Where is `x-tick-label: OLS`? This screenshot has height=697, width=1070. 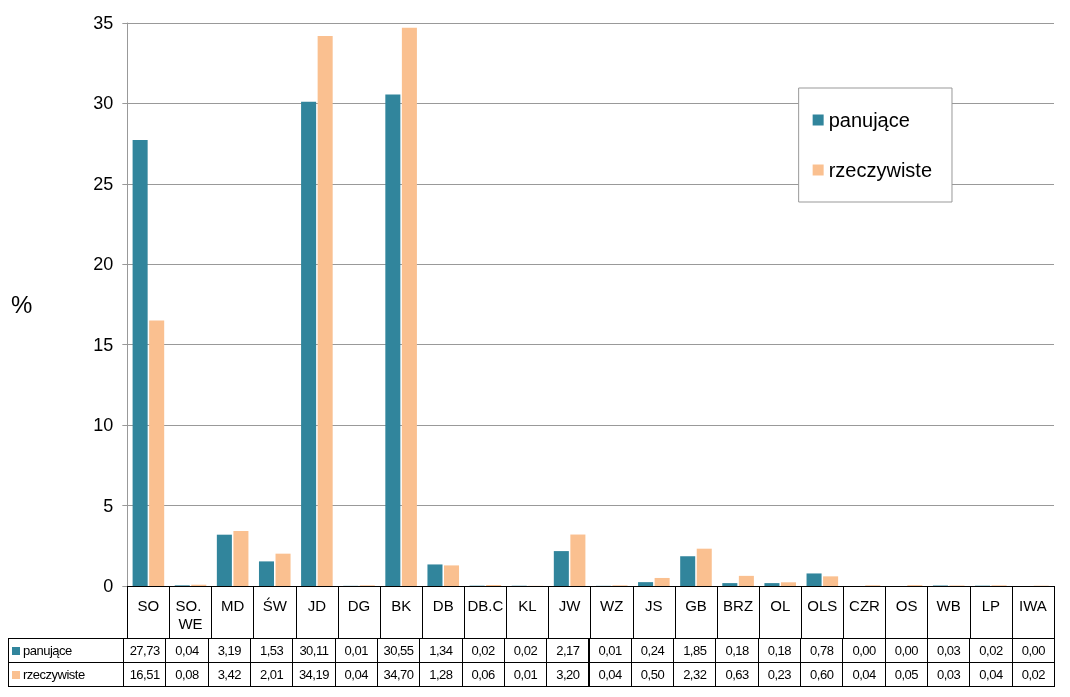 x-tick-label: OLS is located at coordinates (822, 605).